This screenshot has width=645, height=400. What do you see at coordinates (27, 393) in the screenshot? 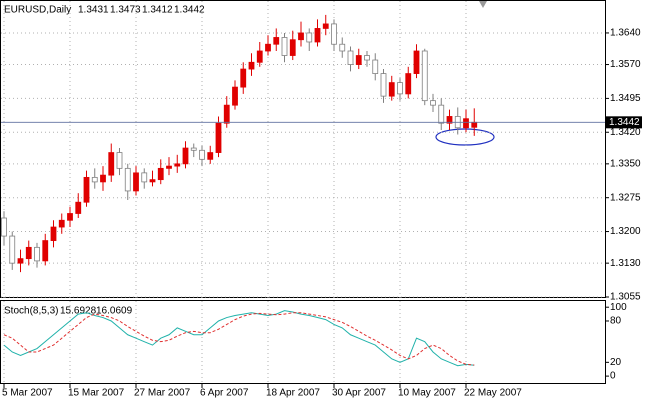
I see `x-tick-label: 5 Mar 2007` at bounding box center [27, 393].